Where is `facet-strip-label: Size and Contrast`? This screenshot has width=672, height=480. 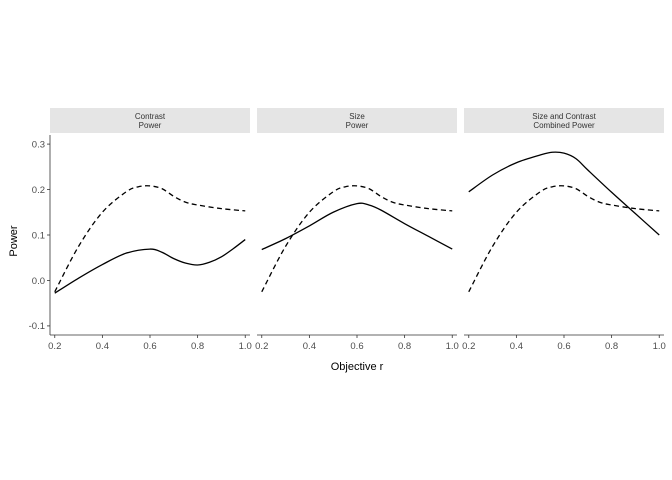
facet-strip-label: Size and Contrast is located at coordinates (564, 116).